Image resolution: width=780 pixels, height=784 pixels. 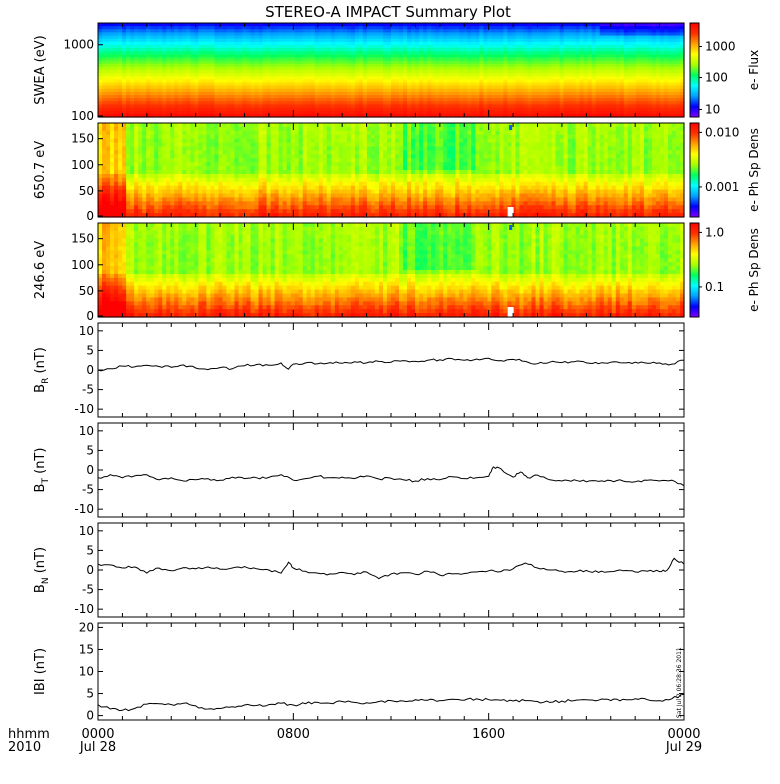 What do you see at coordinates (391, 70) in the screenshot?
I see `heatmap-swea` at bounding box center [391, 70].